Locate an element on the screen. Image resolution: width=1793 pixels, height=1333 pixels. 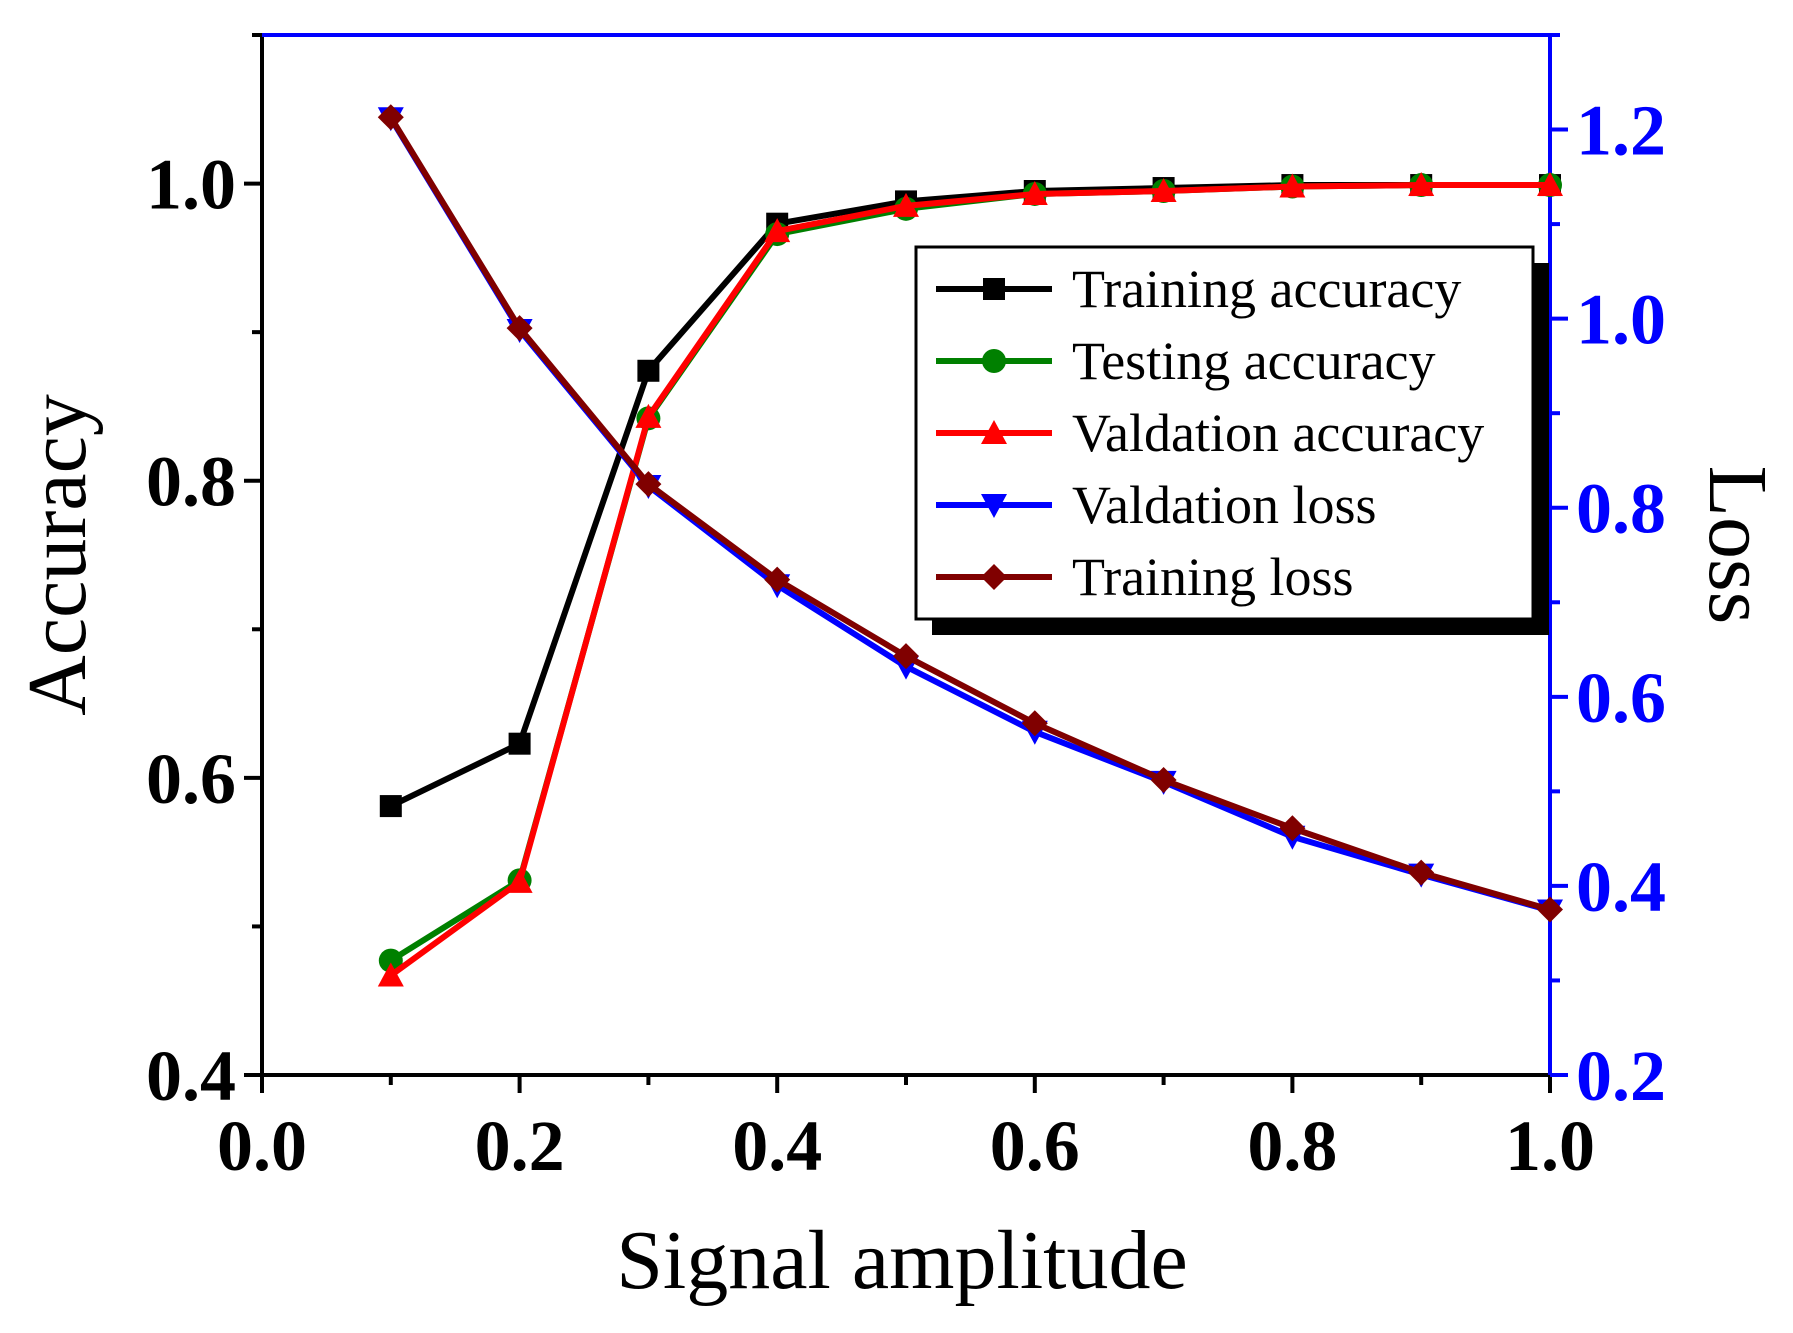
legend-item-training-accuracy: Training accuracy is located at coordinates (1198, 289).